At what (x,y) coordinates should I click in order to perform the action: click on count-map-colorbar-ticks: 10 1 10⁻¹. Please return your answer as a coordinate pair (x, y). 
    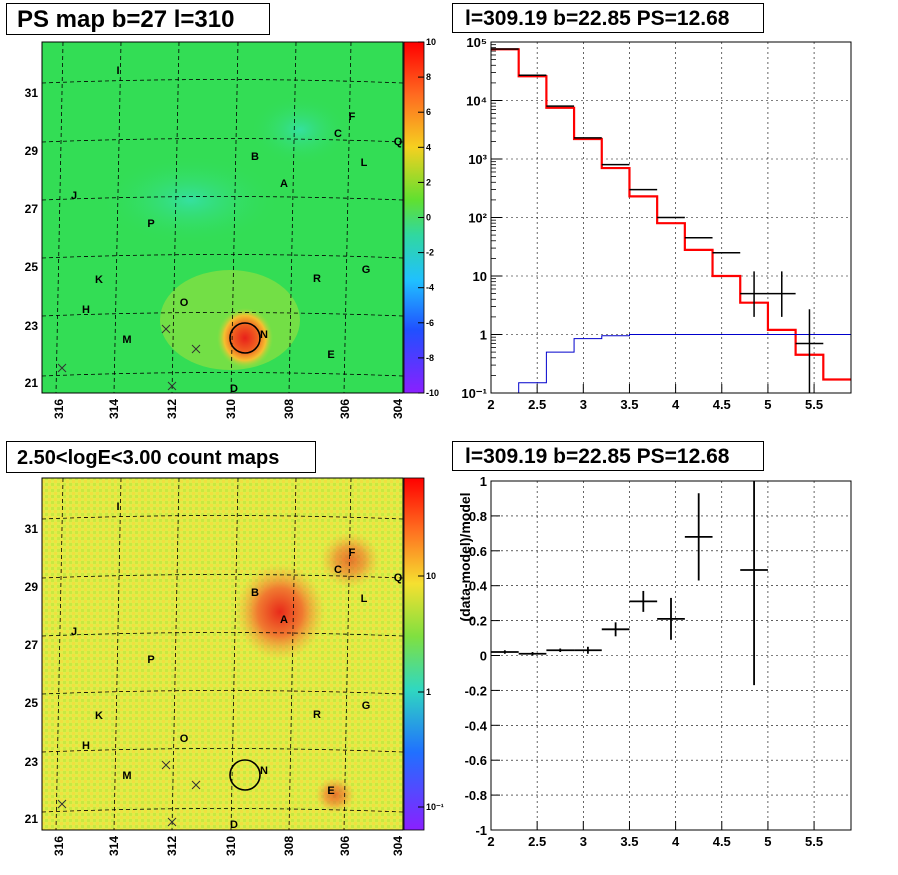
    Looking at the image, I should click on (423, 654).